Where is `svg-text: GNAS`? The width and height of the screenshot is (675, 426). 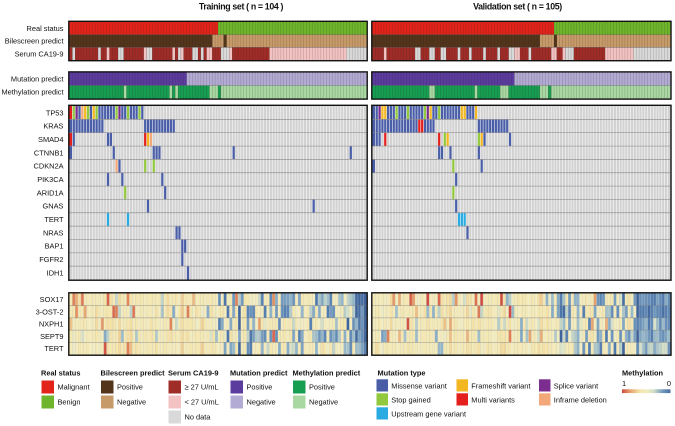
svg-text: GNAS is located at coordinates (53, 206).